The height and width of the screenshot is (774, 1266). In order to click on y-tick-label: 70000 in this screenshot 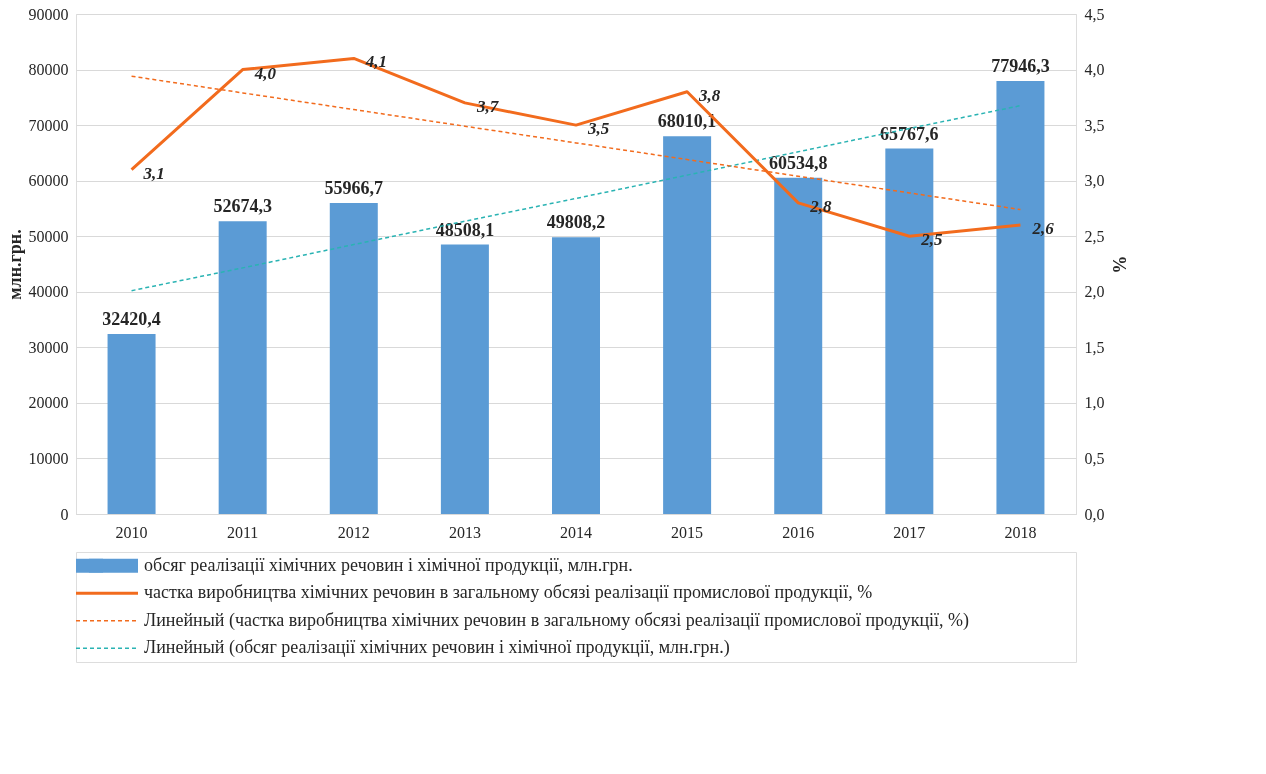, I will do `click(48, 125)`.